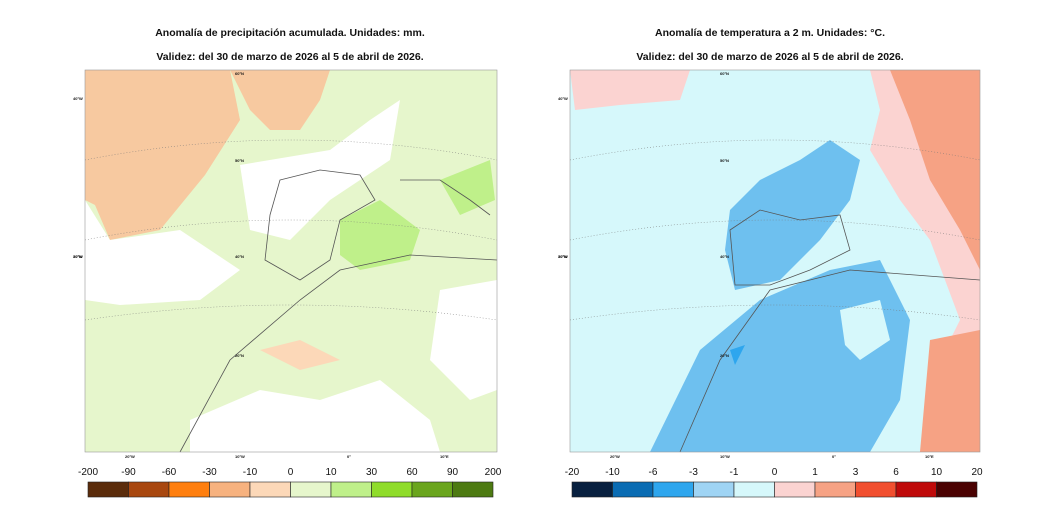 This screenshot has height=516, width=1039. I want to click on graticule, so click(291, 230).